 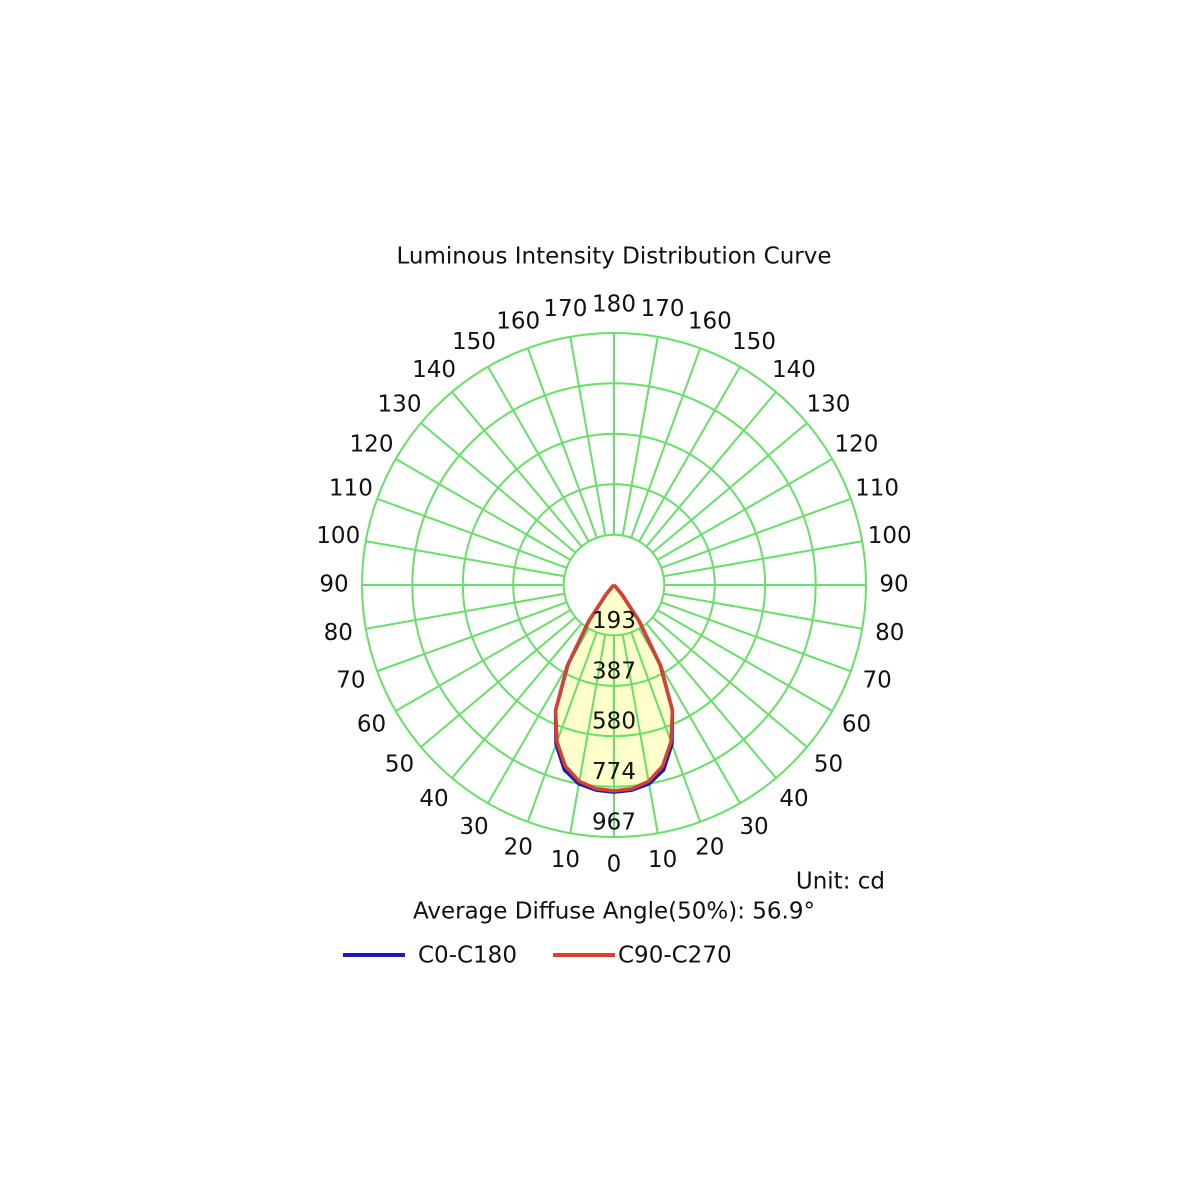 What do you see at coordinates (614, 722) in the screenshot?
I see `r-tick-label: 580` at bounding box center [614, 722].